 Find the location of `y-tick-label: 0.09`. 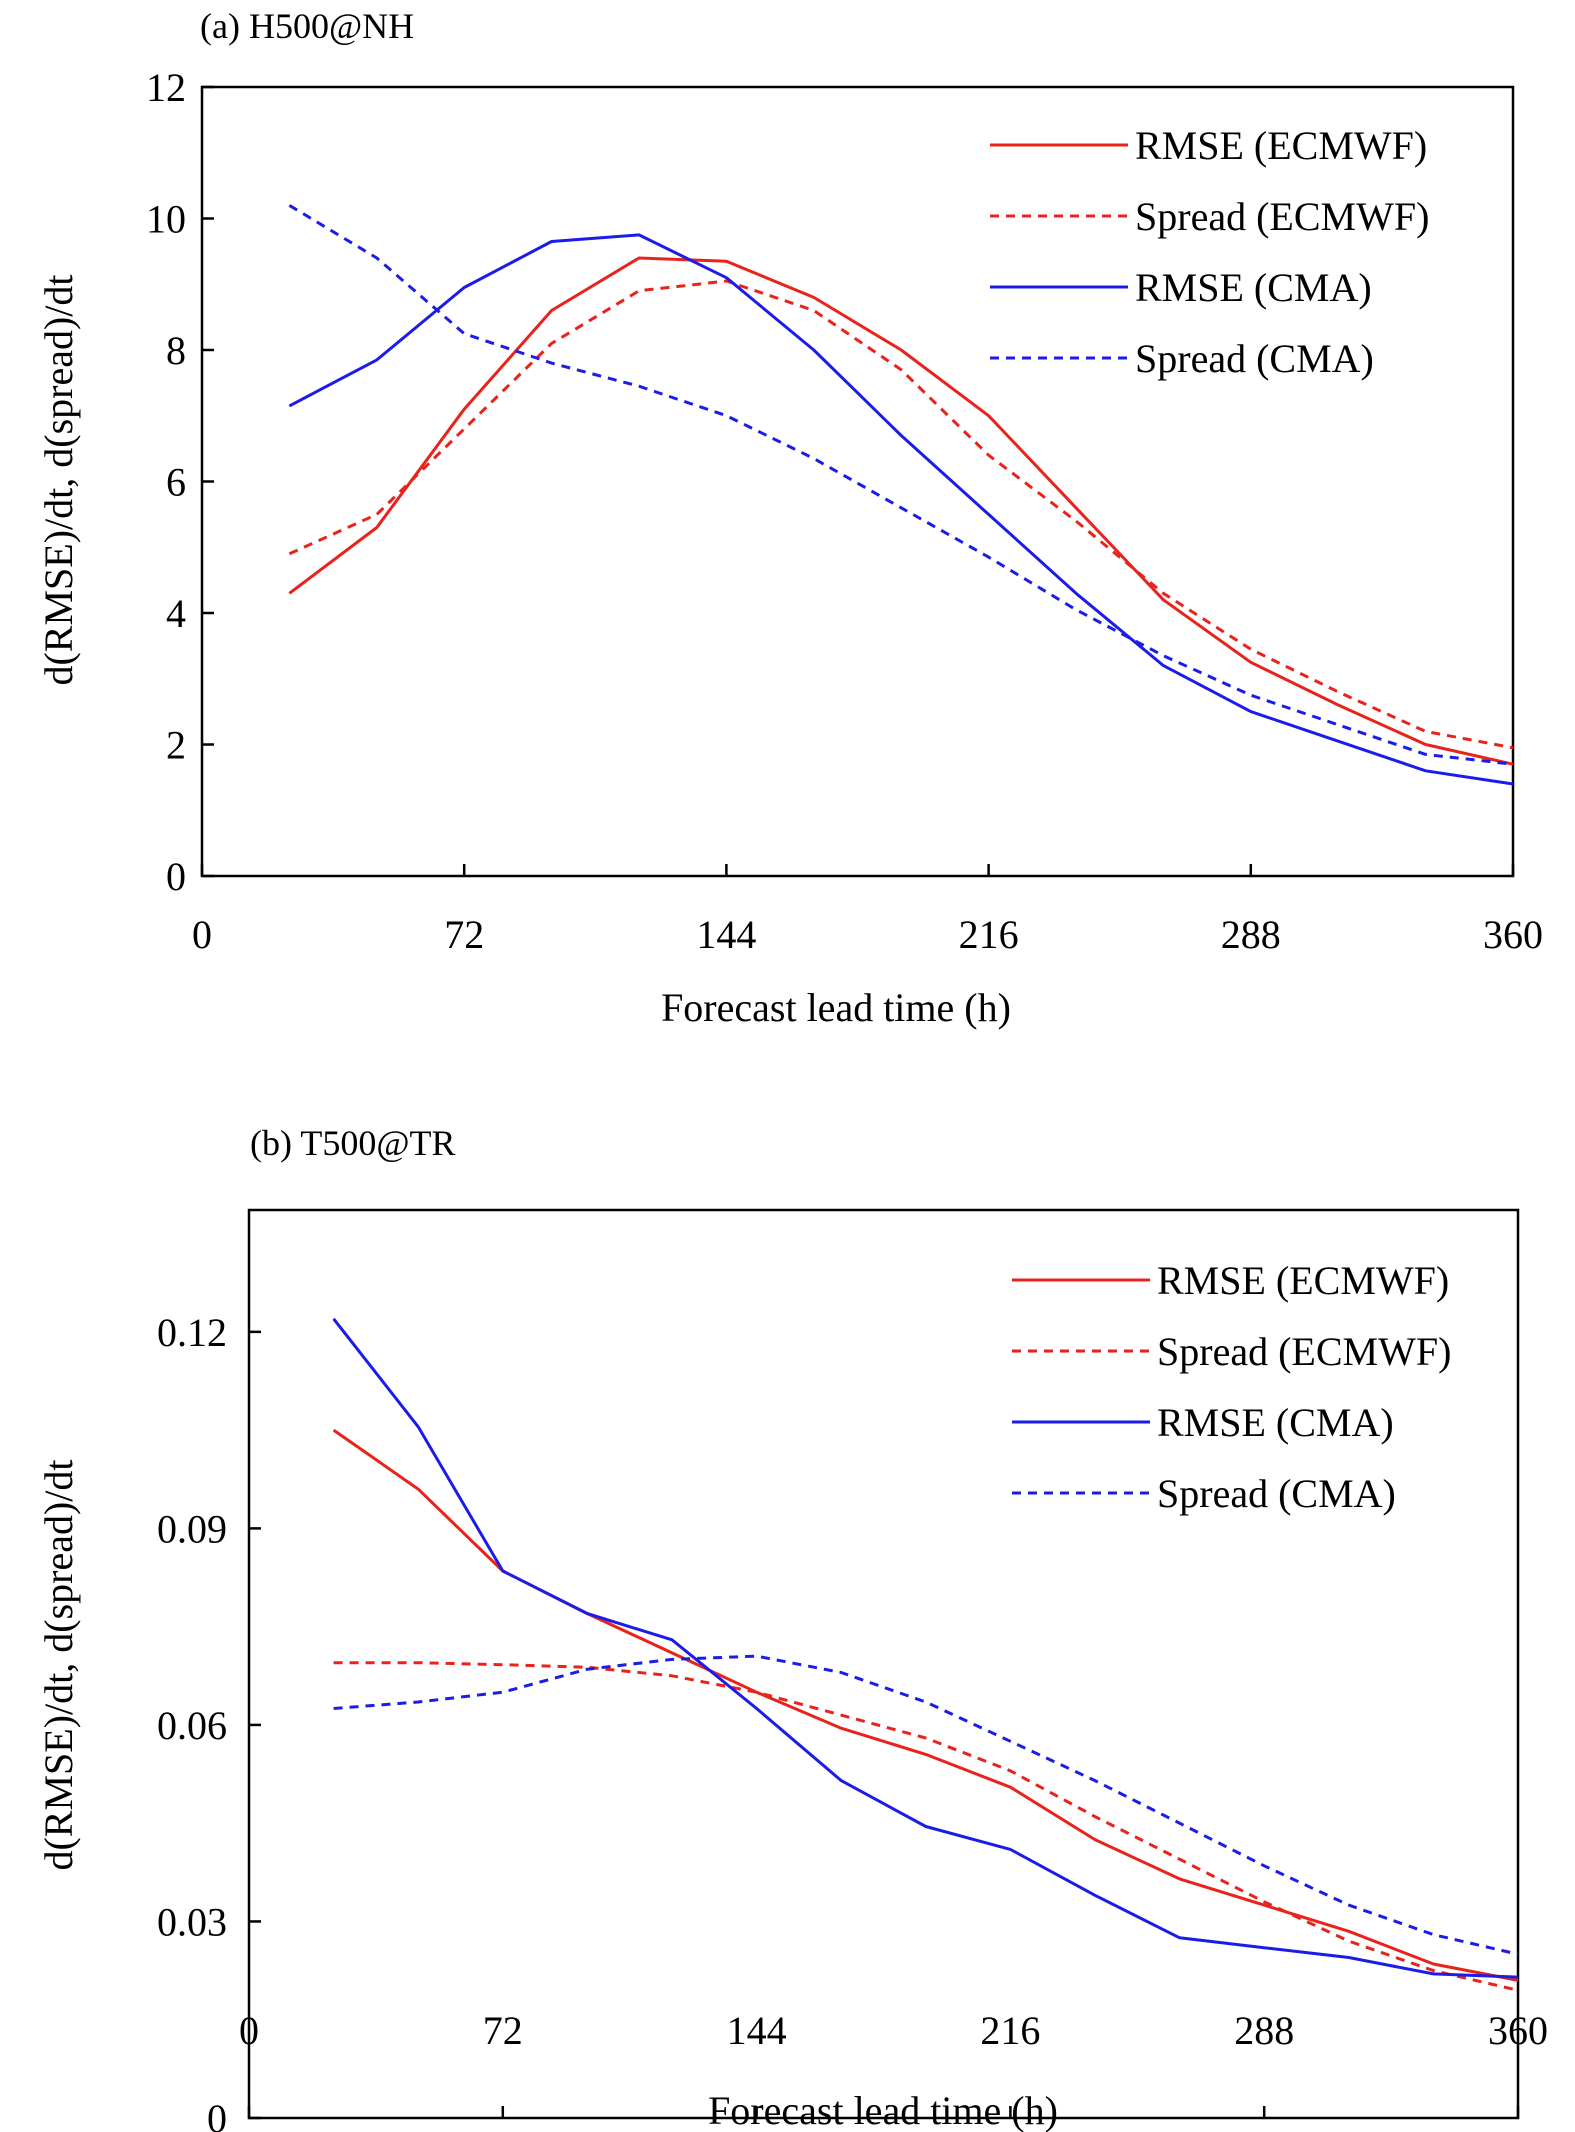

y-tick-label: 0.09 is located at coordinates (192, 1528).